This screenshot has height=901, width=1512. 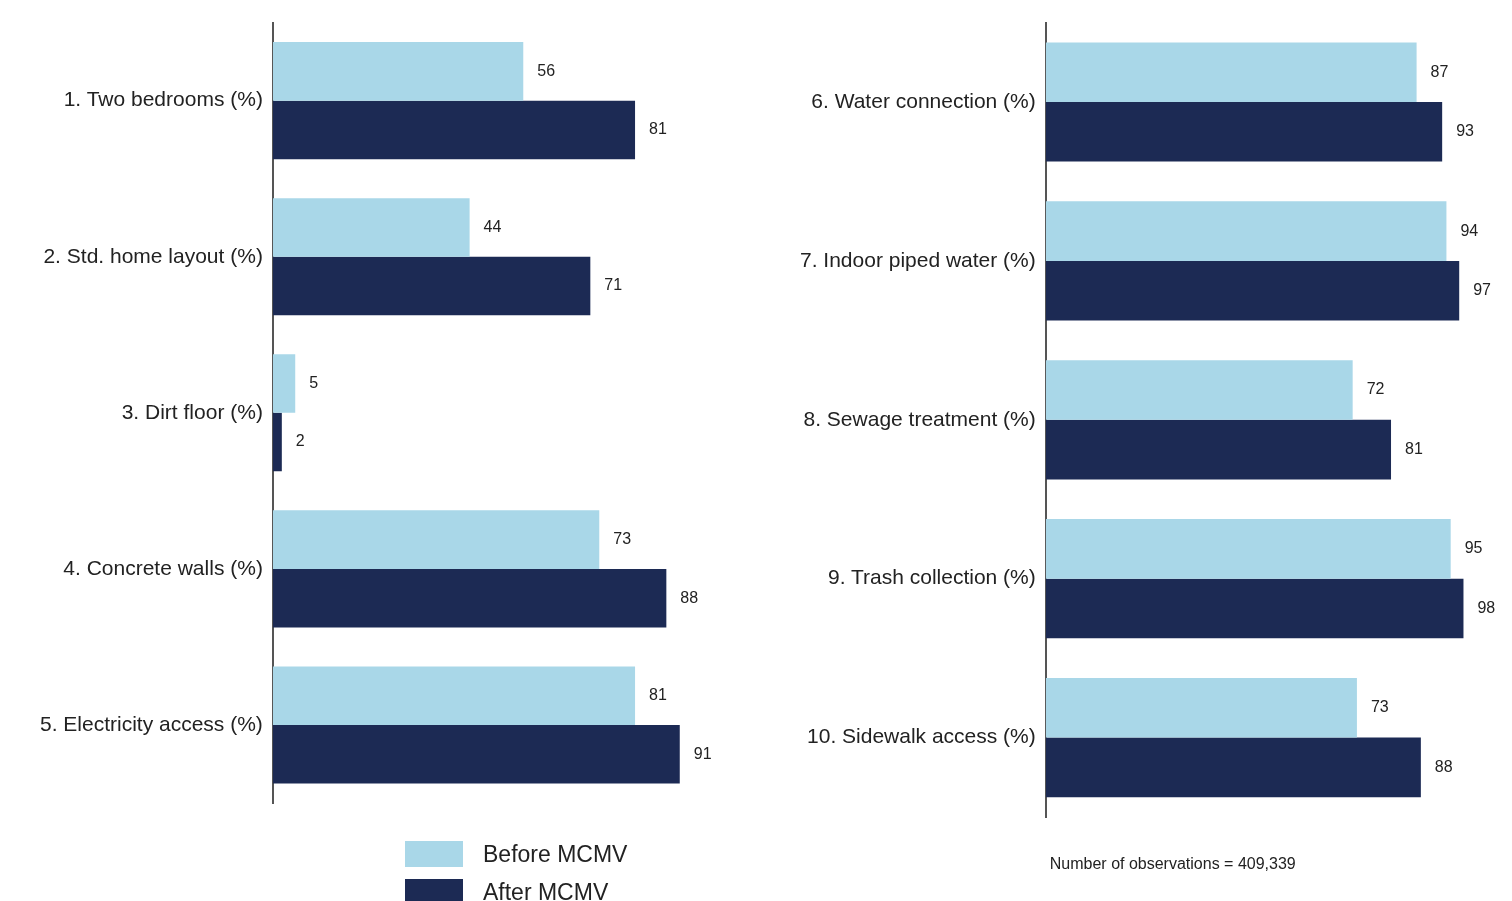 What do you see at coordinates (492, 226) in the screenshot?
I see `data-label: 44` at bounding box center [492, 226].